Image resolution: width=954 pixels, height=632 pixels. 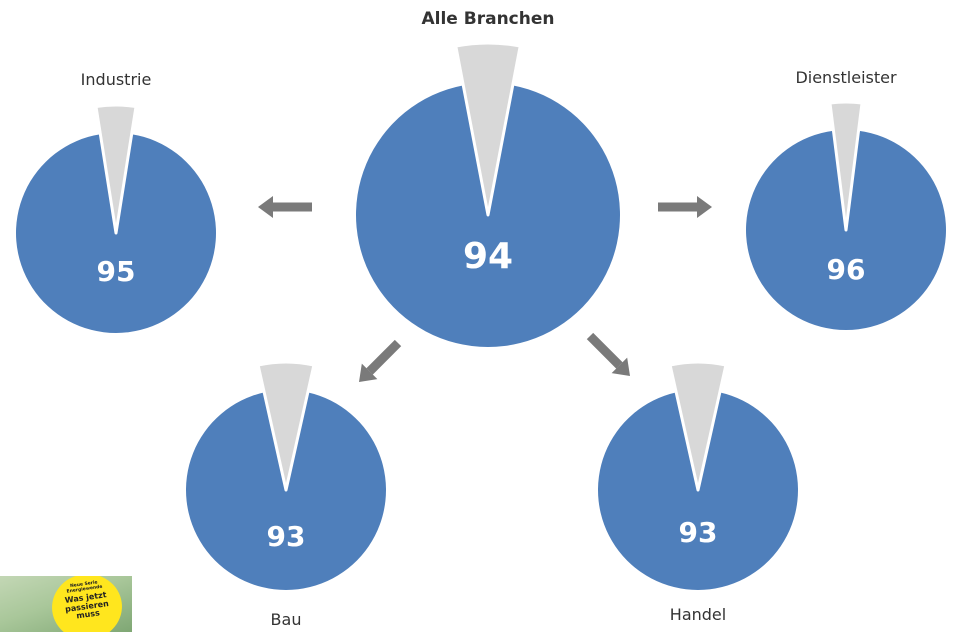 I want to click on pie-1-title: Alle Branchen, so click(x=488, y=19).